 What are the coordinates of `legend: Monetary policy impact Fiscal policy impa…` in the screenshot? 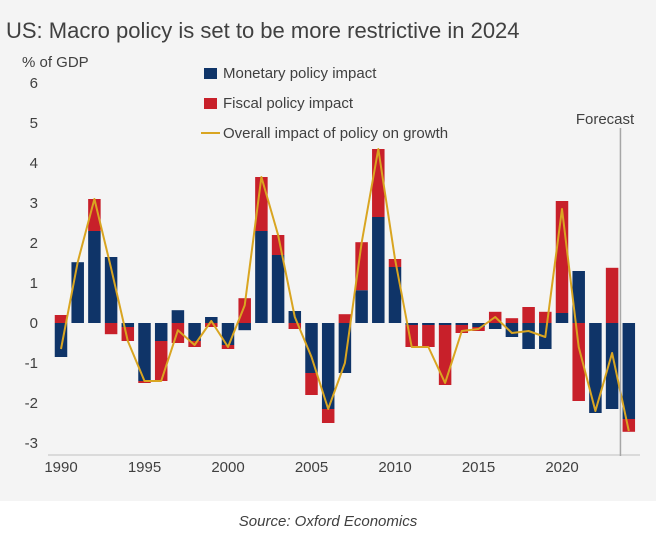 It's located at (324, 103).